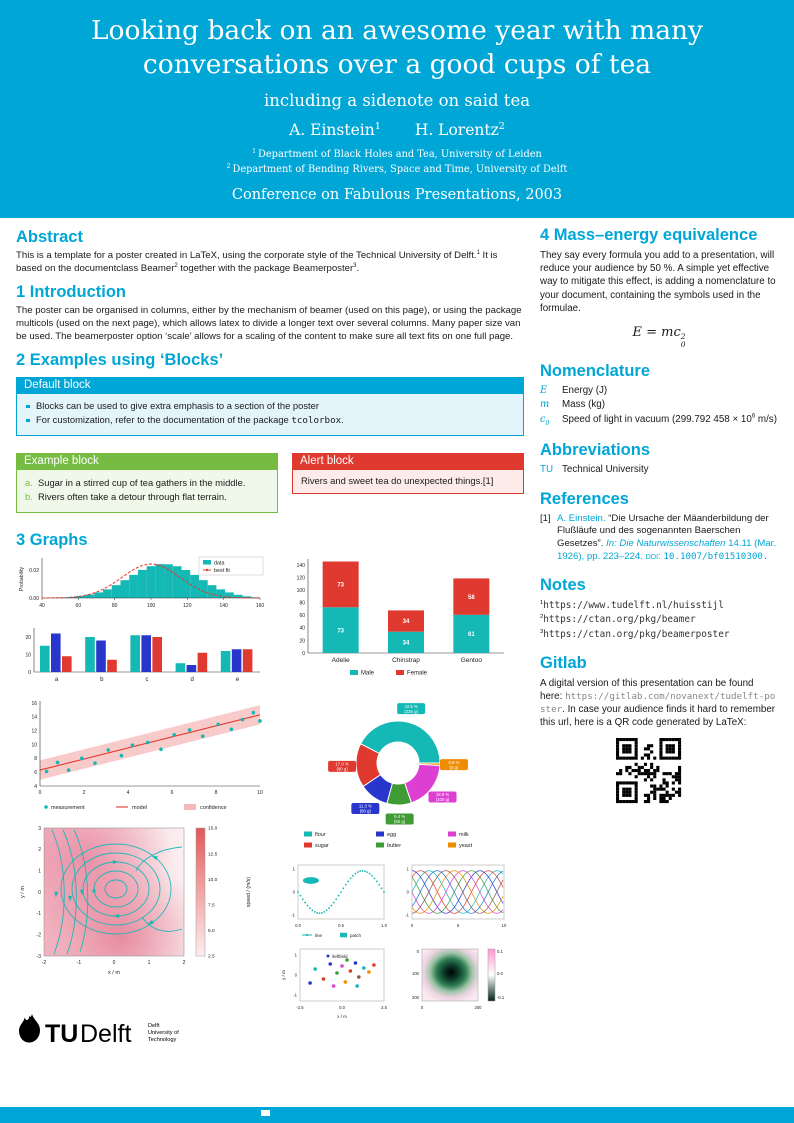 This screenshot has height=1123, width=794. What do you see at coordinates (213, 808) in the screenshot?
I see `svg-text: confidence` at bounding box center [213, 808].